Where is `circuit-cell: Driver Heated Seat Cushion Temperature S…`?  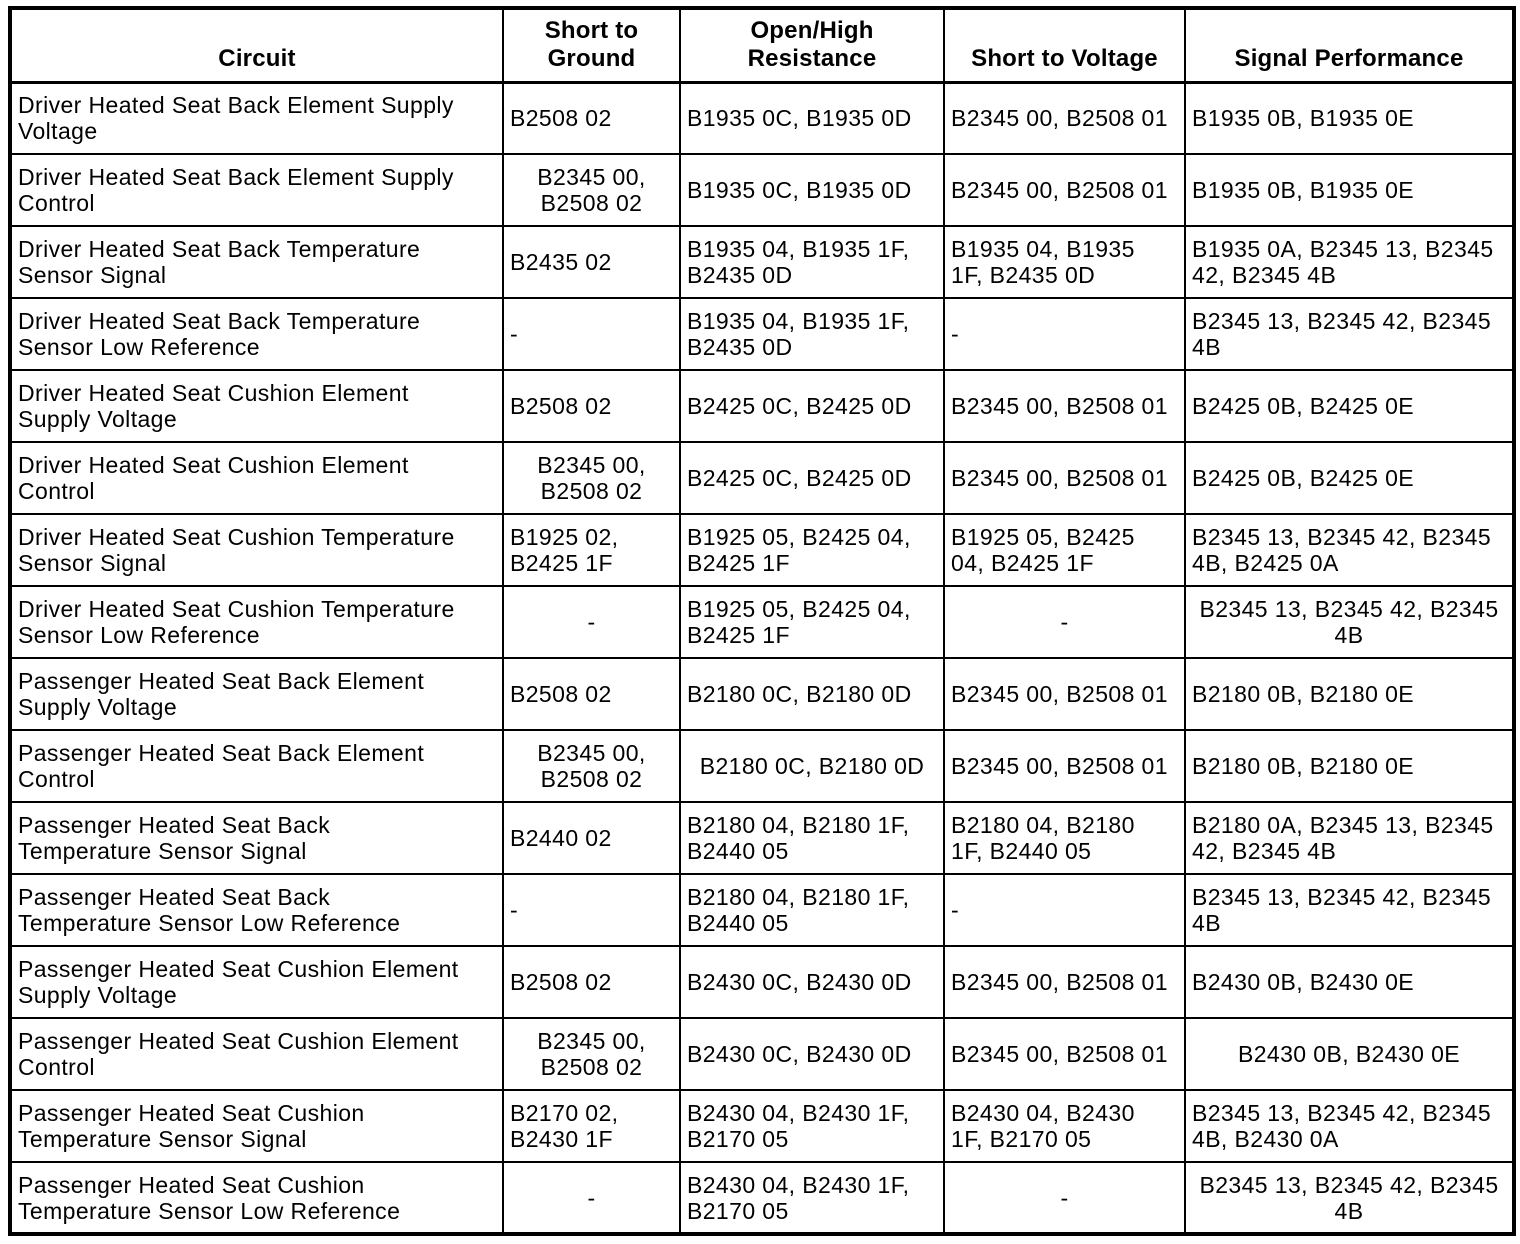
circuit-cell: Driver Heated Seat Cushion Temperature S… is located at coordinates (256, 622).